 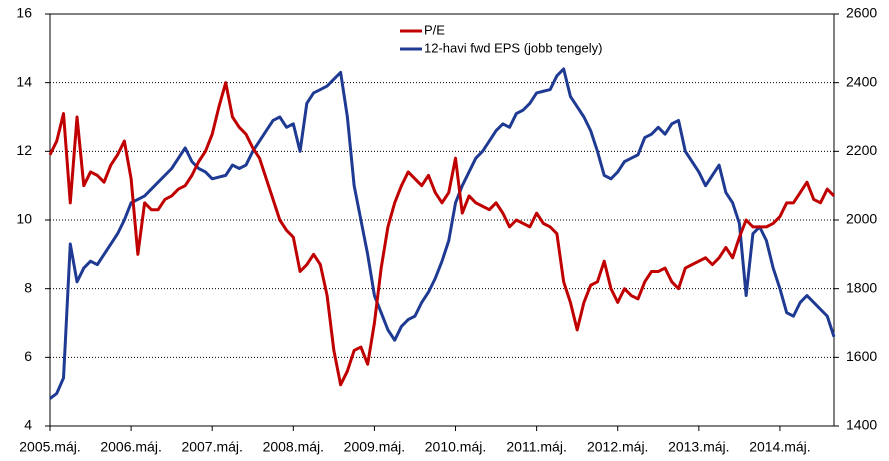 I want to click on legend-label: P/E, so click(x=434, y=29).